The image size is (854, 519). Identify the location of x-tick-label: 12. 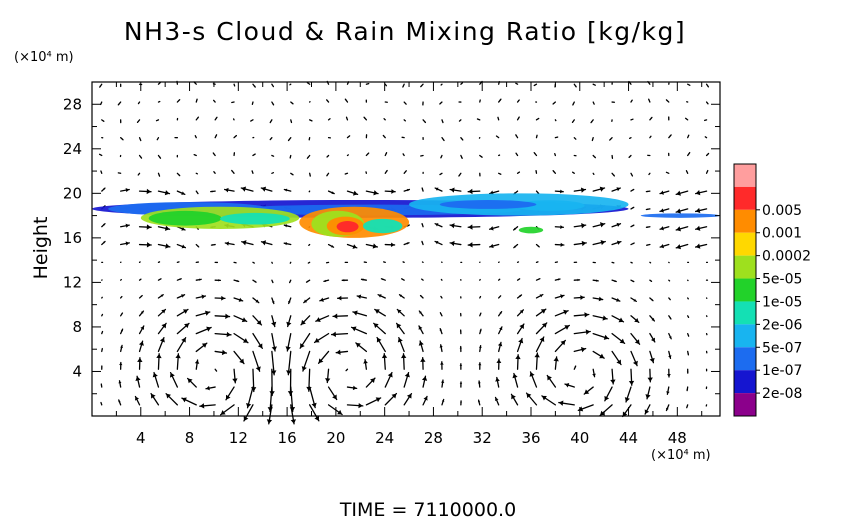
(238, 438).